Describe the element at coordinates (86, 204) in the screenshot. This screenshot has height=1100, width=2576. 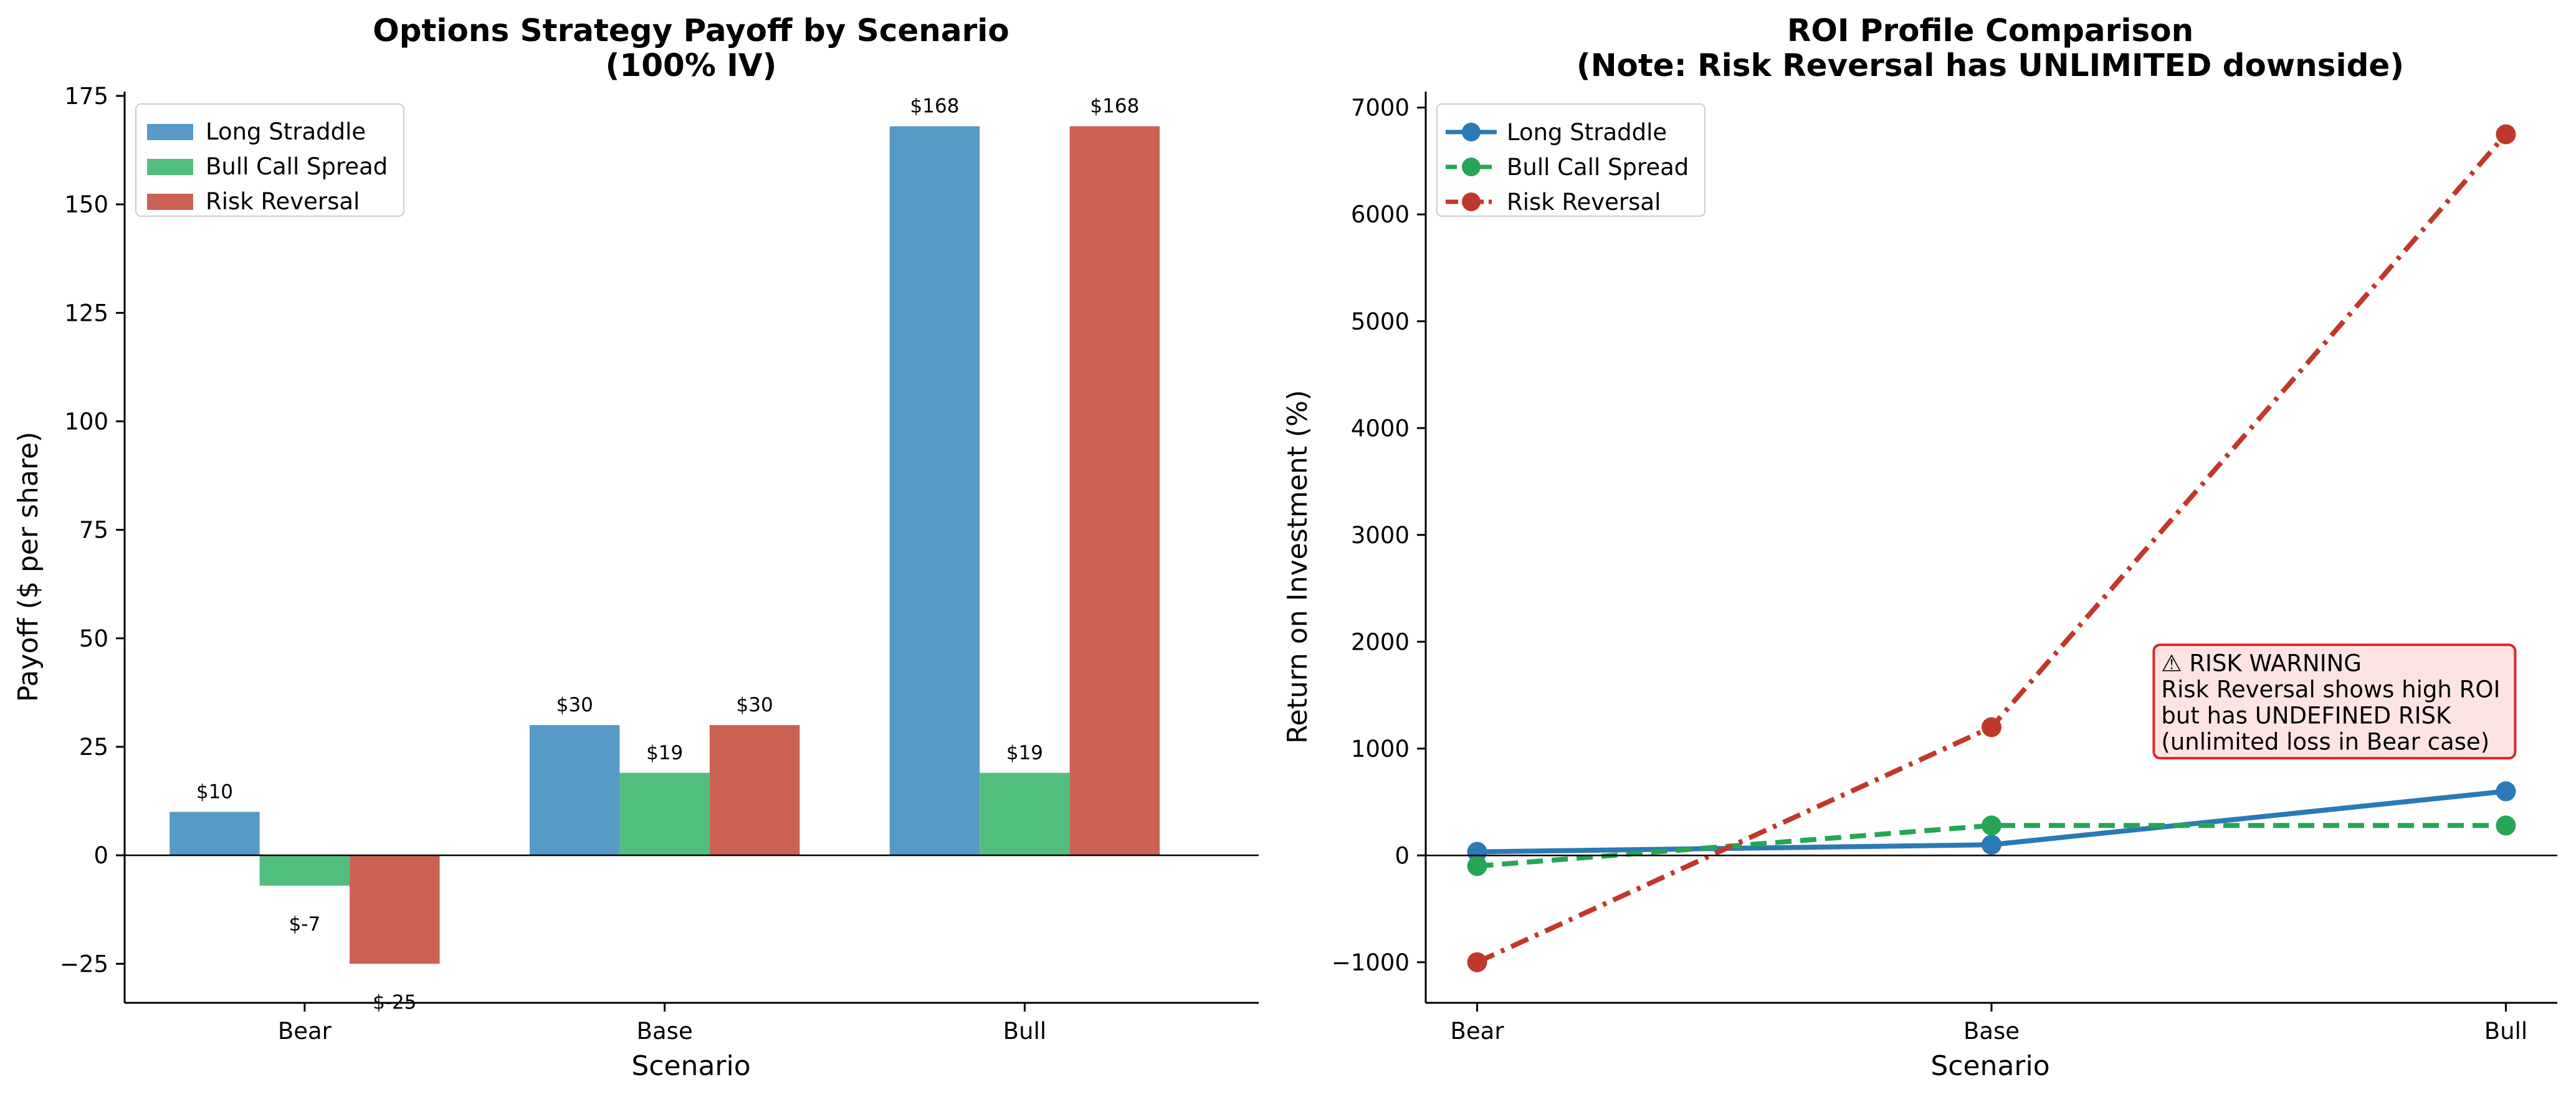
I see `y-tick-label: 150` at that location.